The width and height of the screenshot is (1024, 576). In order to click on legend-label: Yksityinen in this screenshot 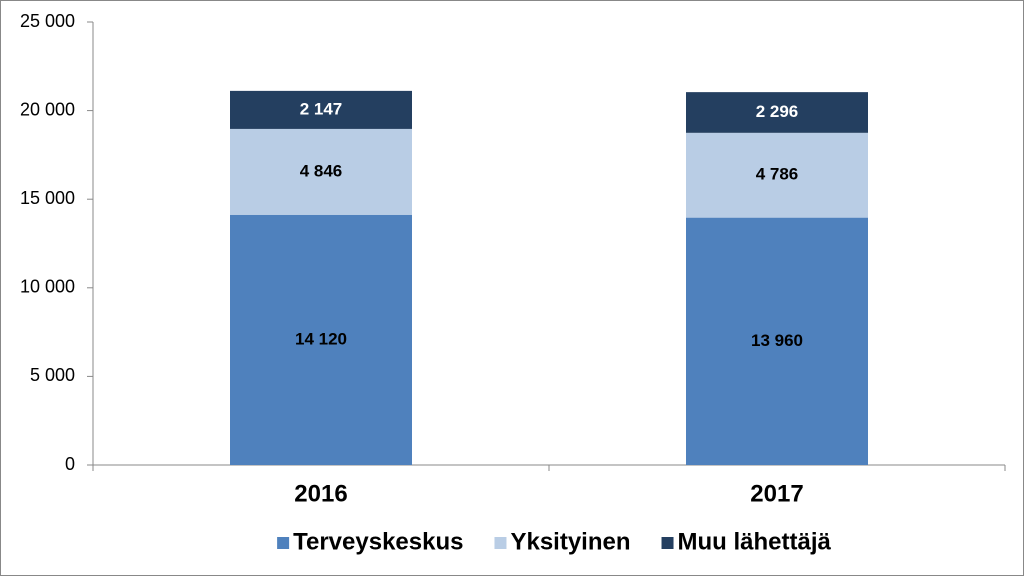, I will do `click(570, 541)`.